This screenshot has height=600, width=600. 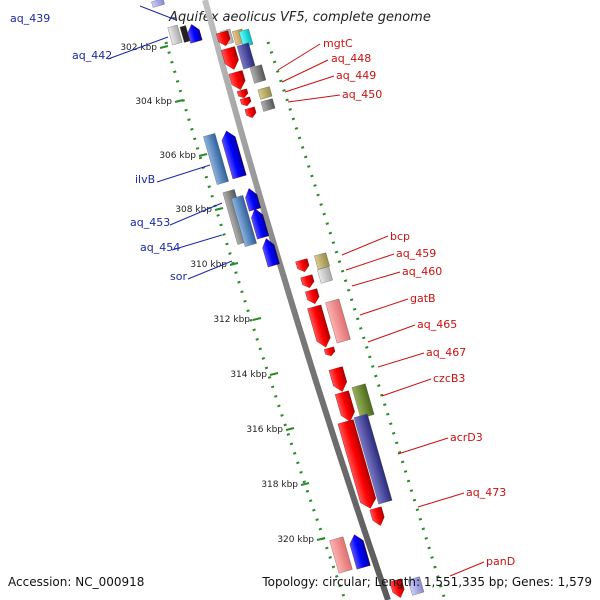 What do you see at coordinates (153, 102) in the screenshot?
I see `tick-label: 304 kbp` at bounding box center [153, 102].